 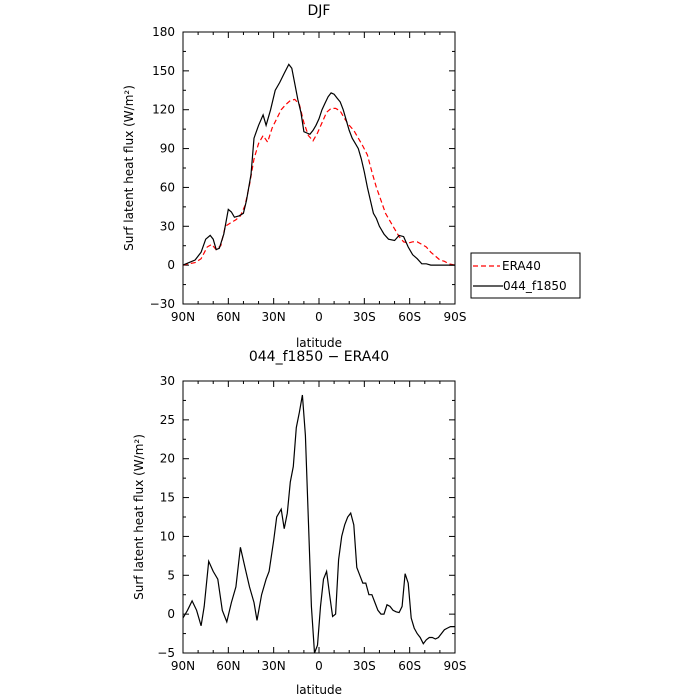 I want to click on bottom-x-tick-label: 60S, so click(x=409, y=666).